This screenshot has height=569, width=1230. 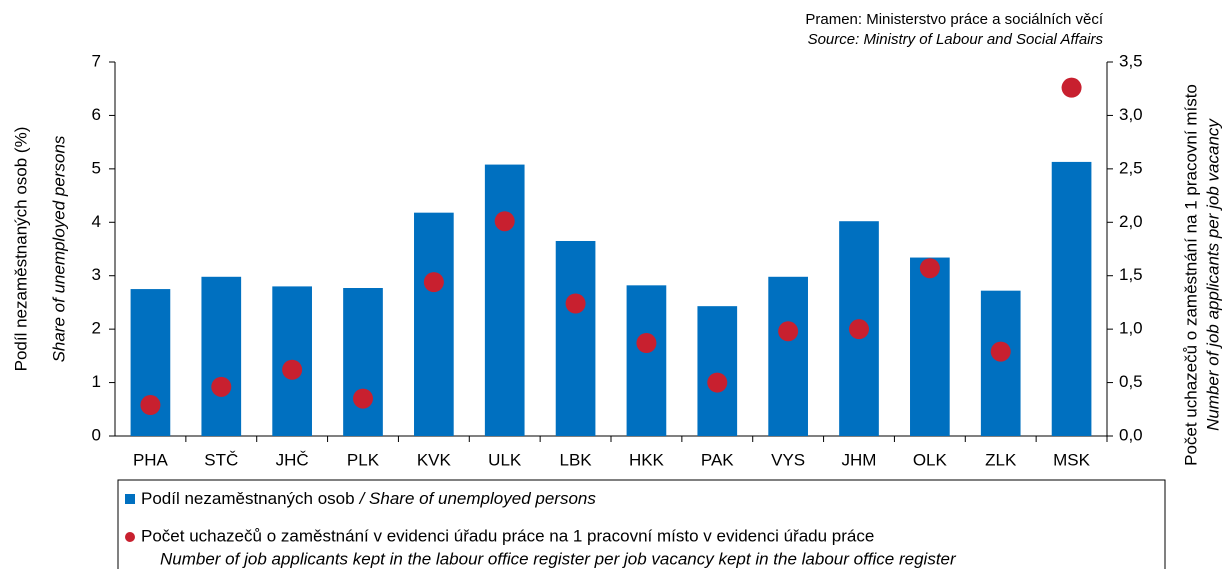 What do you see at coordinates (1072, 459) in the screenshot?
I see `x-tick-label: MSK` at bounding box center [1072, 459].